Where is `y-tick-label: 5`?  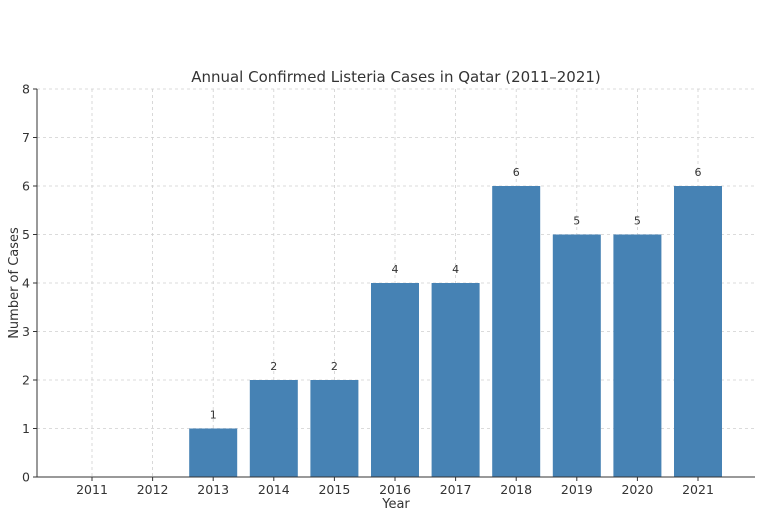 y-tick-label: 5 is located at coordinates (26, 234).